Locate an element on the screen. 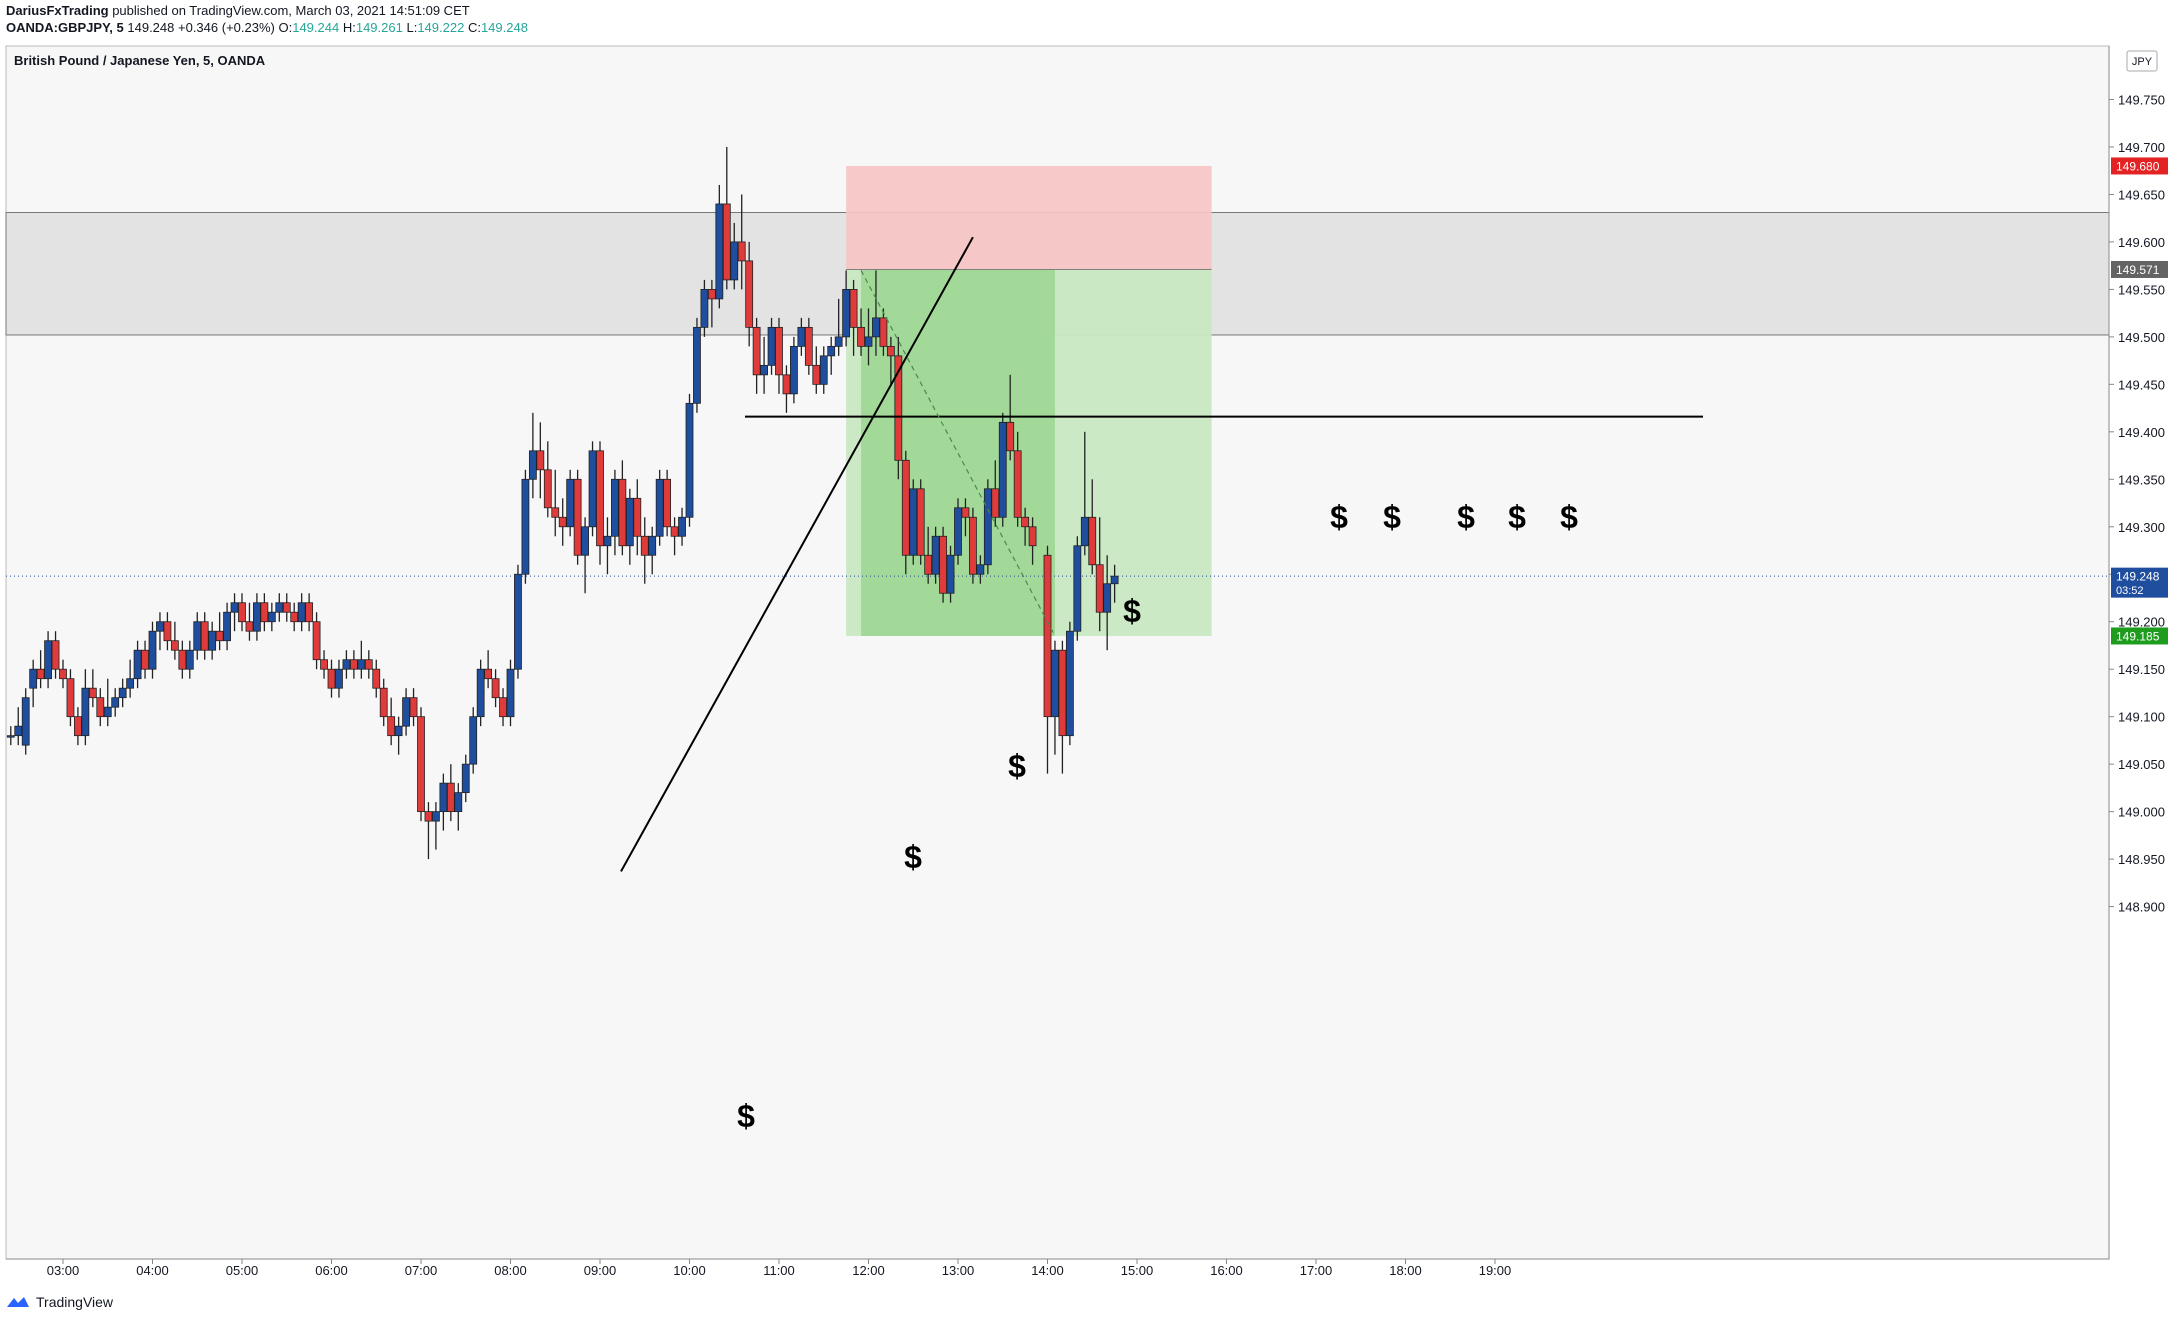 This screenshot has height=1321, width=2181. tradingview-footer: TradingView is located at coordinates (59, 1302).